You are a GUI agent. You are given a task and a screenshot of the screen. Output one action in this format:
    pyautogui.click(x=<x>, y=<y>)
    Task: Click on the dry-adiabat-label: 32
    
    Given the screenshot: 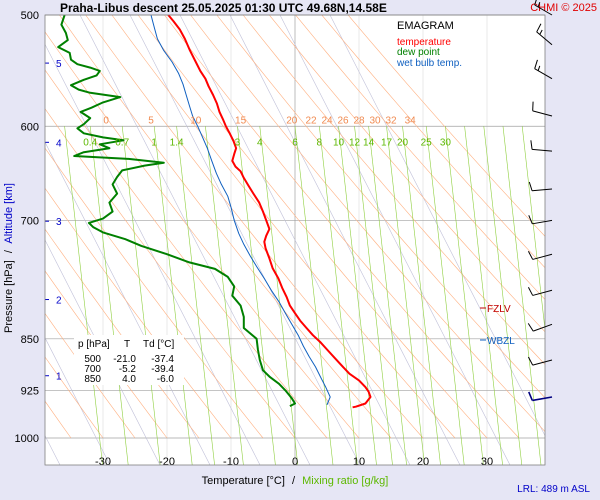 What is the action you would take?
    pyautogui.click(x=391, y=120)
    